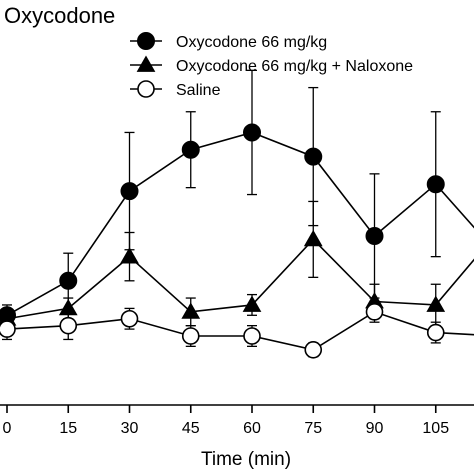 This screenshot has width=474, height=474. Describe the element at coordinates (252, 428) in the screenshot. I see `x-tick-label: 60` at that location.